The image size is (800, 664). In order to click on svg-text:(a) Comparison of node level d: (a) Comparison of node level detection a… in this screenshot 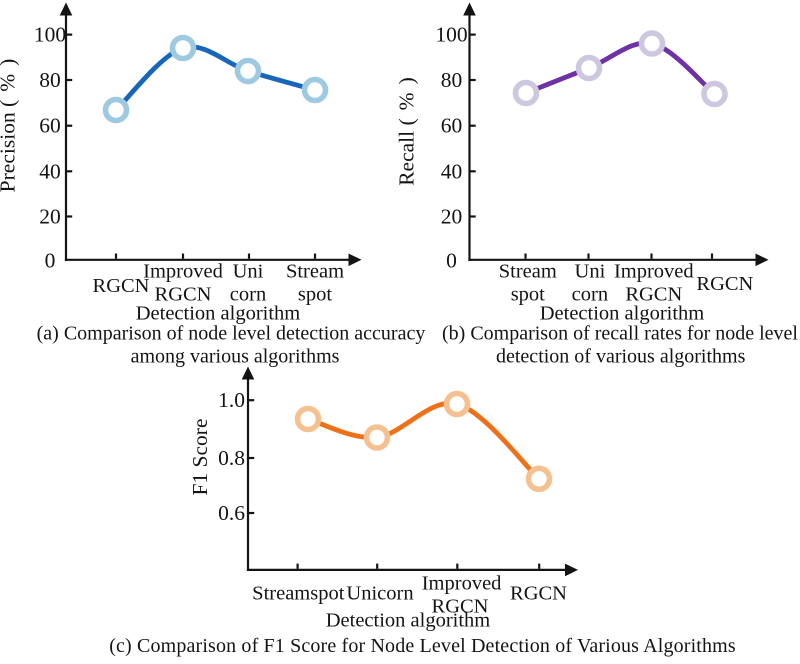, I will do `click(231, 334)`.